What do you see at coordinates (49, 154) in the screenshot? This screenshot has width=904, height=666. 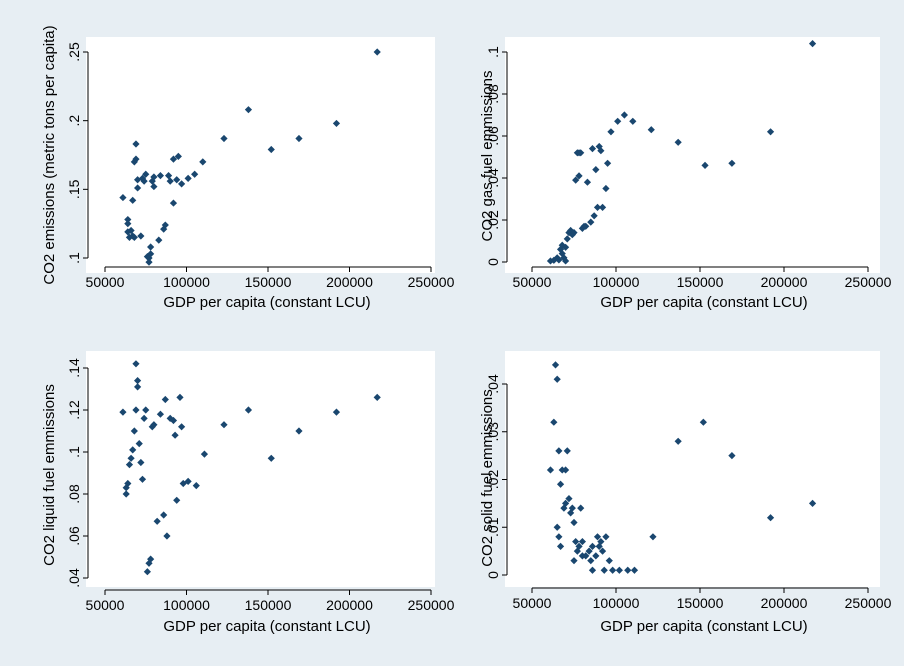 I see `y-axis-label: CO2 emissions (metric tons per capita)` at bounding box center [49, 154].